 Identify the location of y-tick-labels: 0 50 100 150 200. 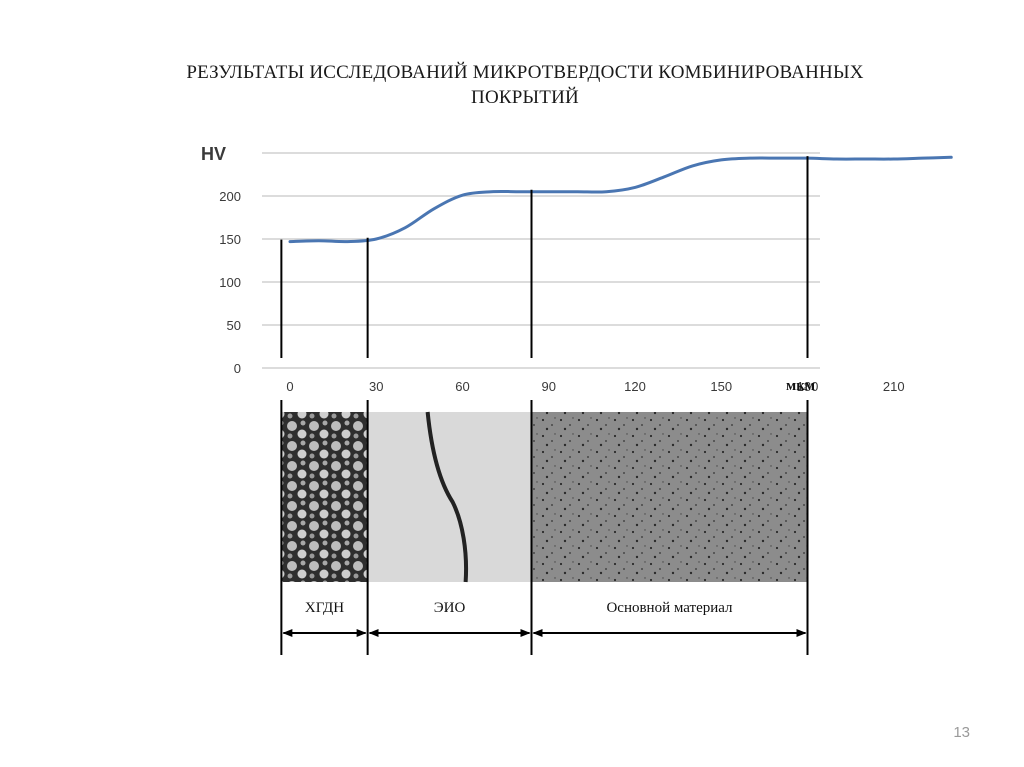
(230, 282).